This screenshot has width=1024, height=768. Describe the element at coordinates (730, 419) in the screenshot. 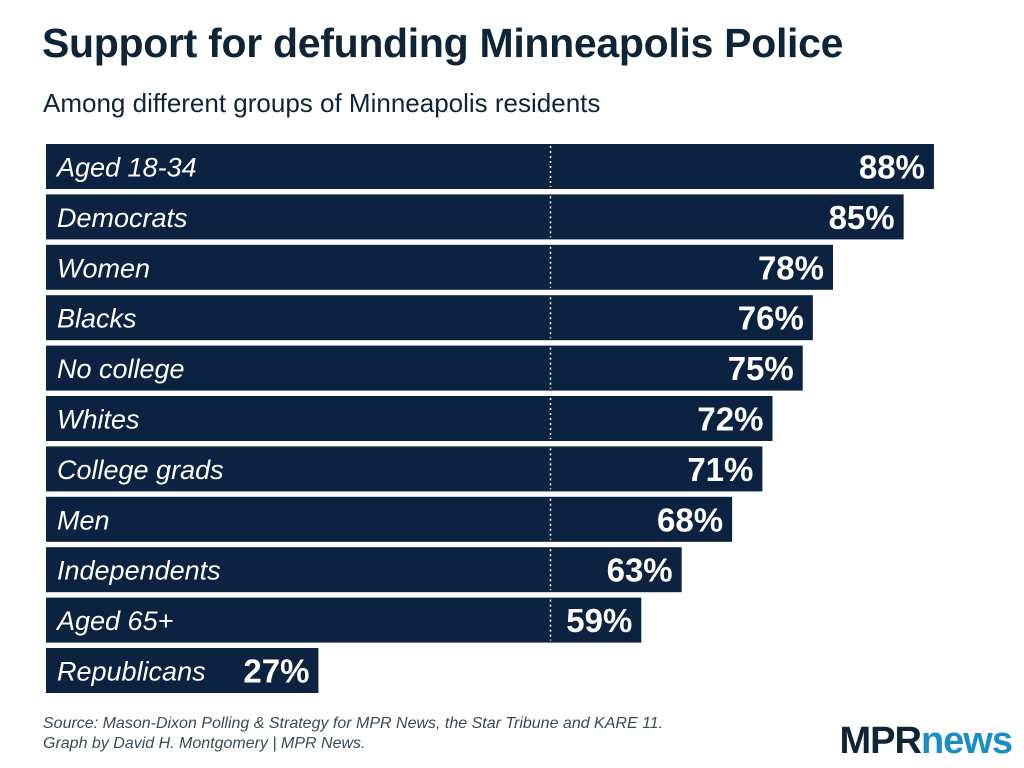

I see `value-label: 72%` at that location.